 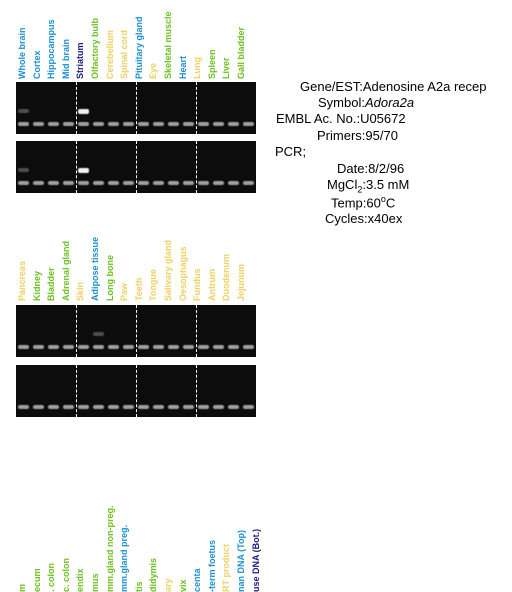 I want to click on gene-line: Gene/EST:Adenosine A2a recep, so click(x=393, y=86).